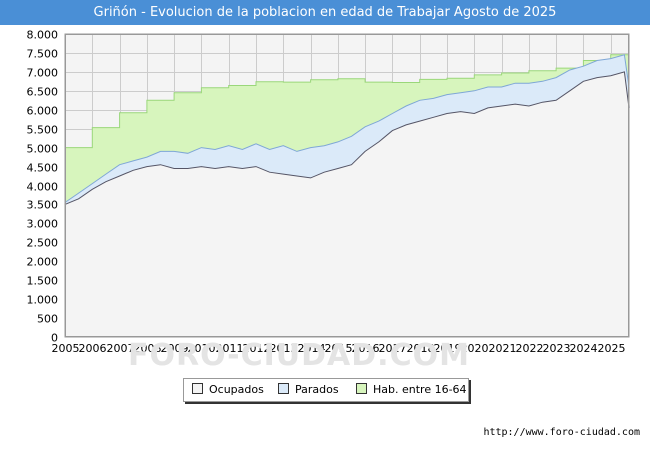 This screenshot has width=650, height=450. Describe the element at coordinates (561, 432) in the screenshot. I see `source-url: http://www.foro-ciudad.com` at that location.